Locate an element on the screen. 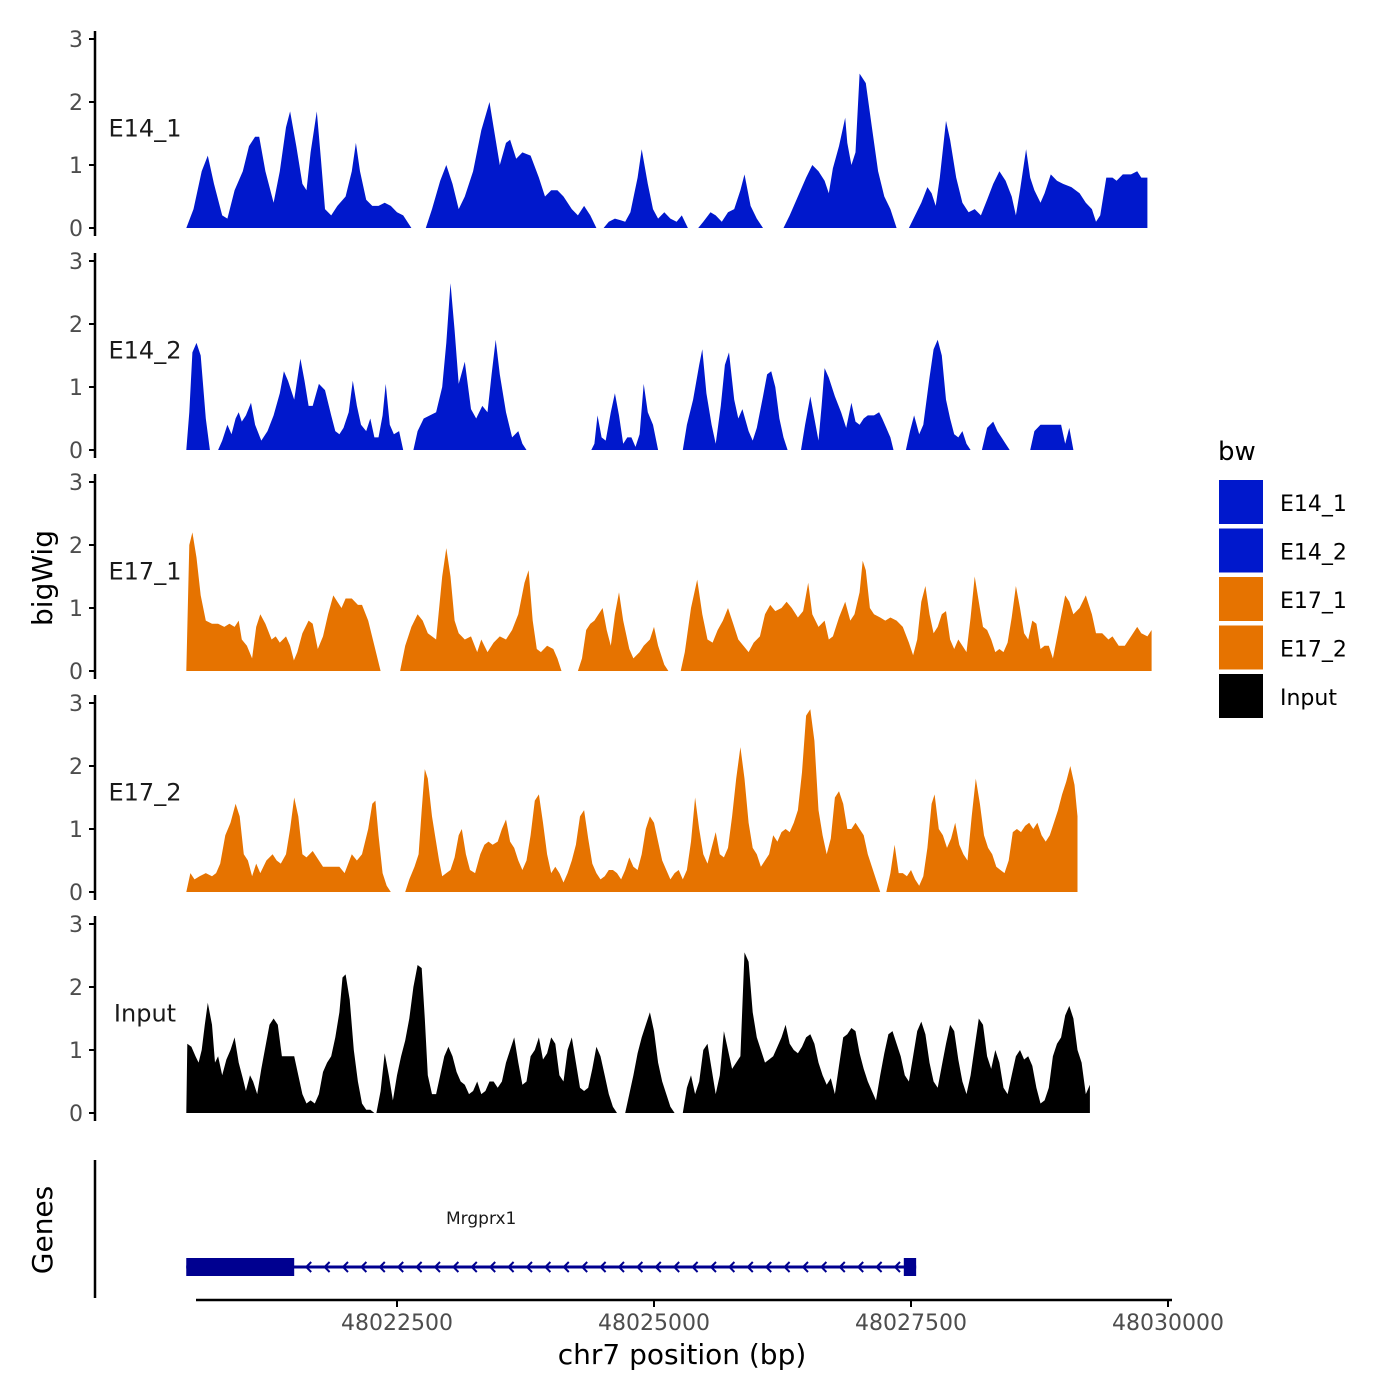 This screenshot has width=1400, height=1400. track-label: E17_1 is located at coordinates (145, 572).